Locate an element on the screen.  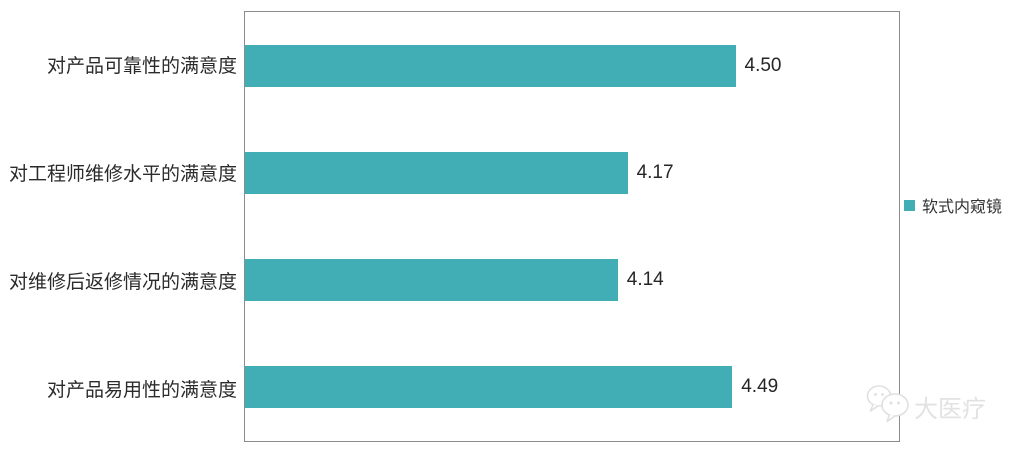
wechat-chat-bubbles-icon is located at coordinates (888, 406).